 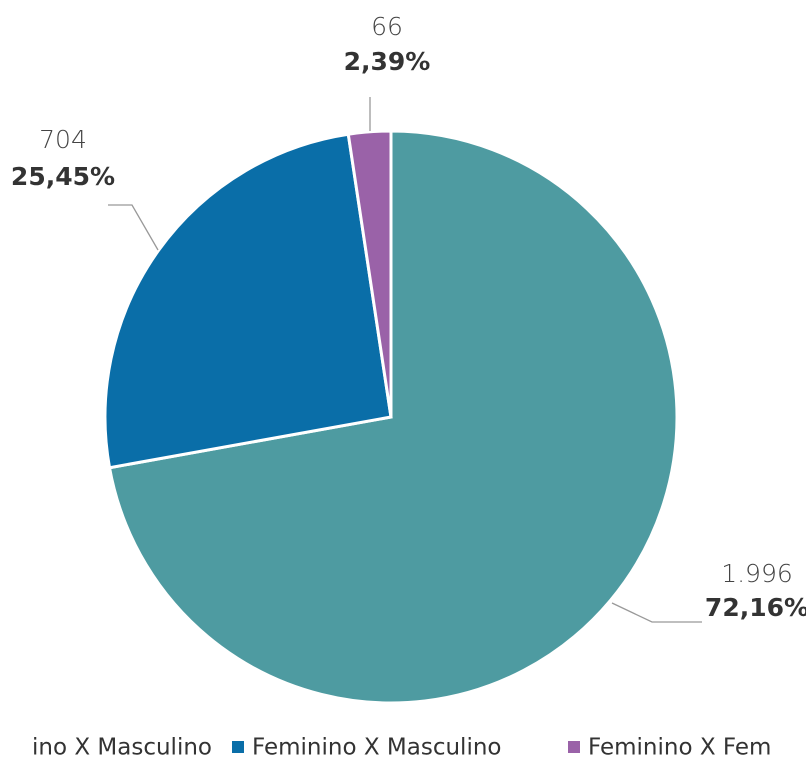 I want to click on legend-label: Feminino X Masculino, so click(x=377, y=748).